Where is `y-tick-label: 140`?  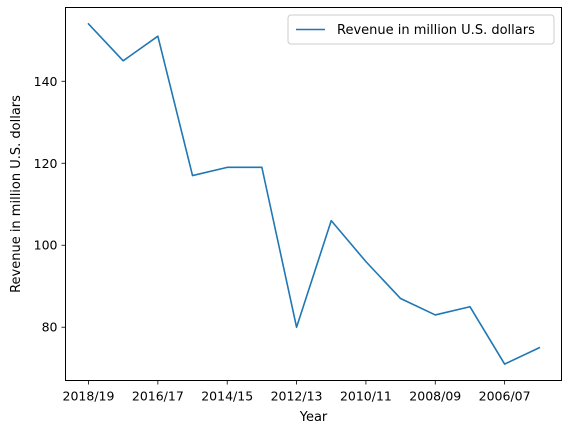 y-tick-label: 140 is located at coordinates (46, 81).